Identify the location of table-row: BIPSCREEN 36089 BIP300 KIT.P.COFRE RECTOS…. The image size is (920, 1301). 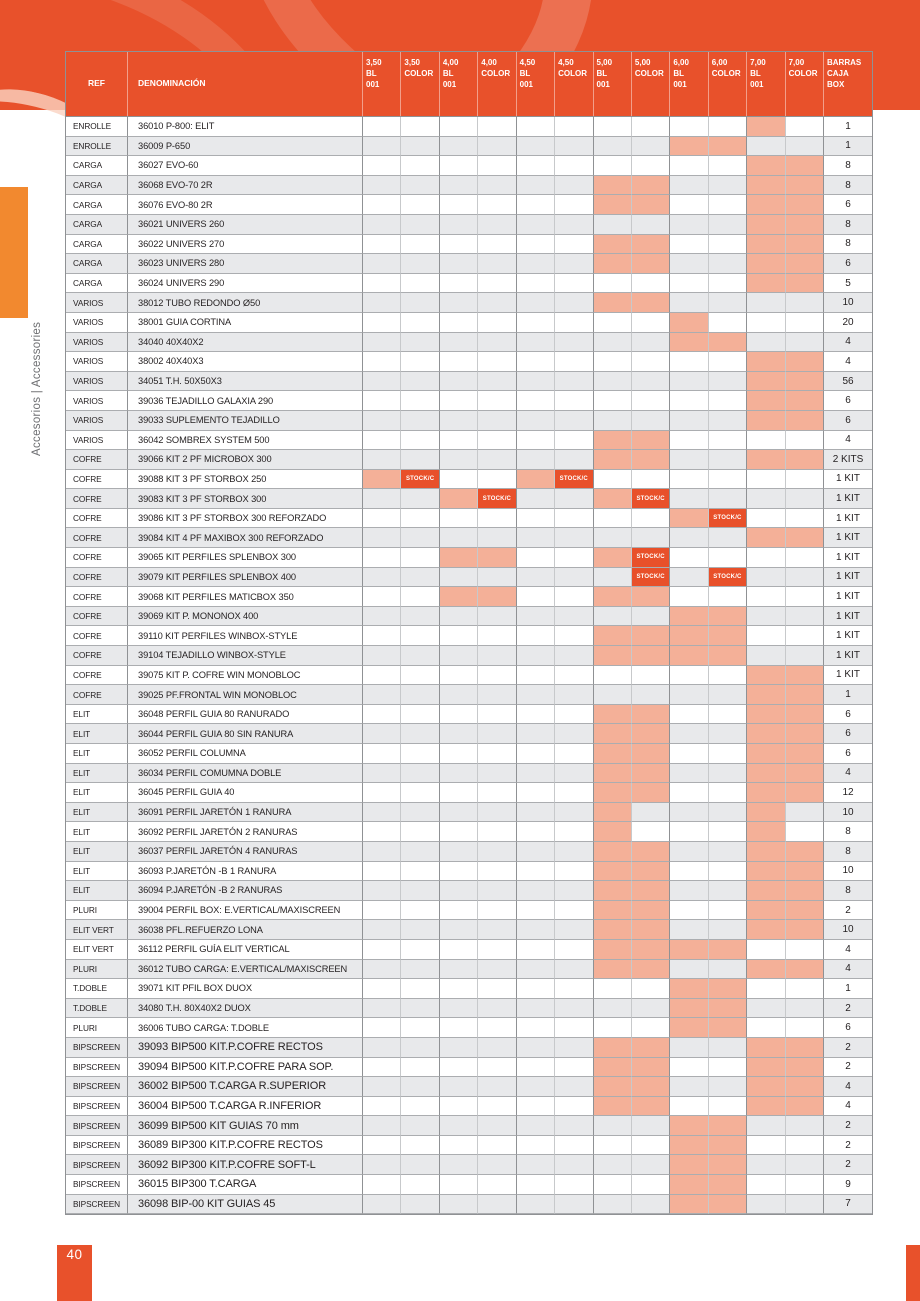
(469, 1145).